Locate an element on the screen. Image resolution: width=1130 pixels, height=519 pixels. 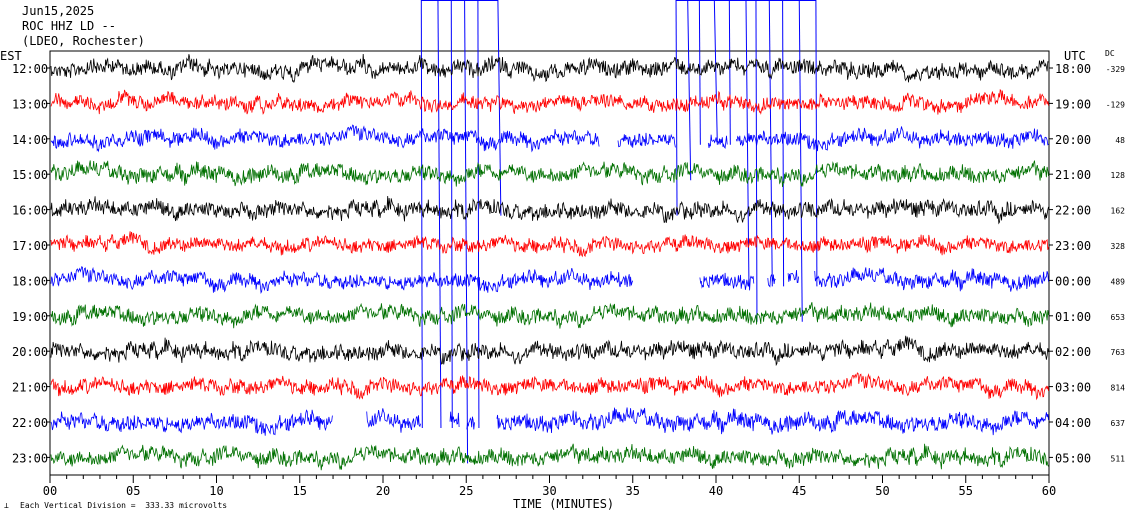
est-tick-label: 15:00 is located at coordinates (30, 175).